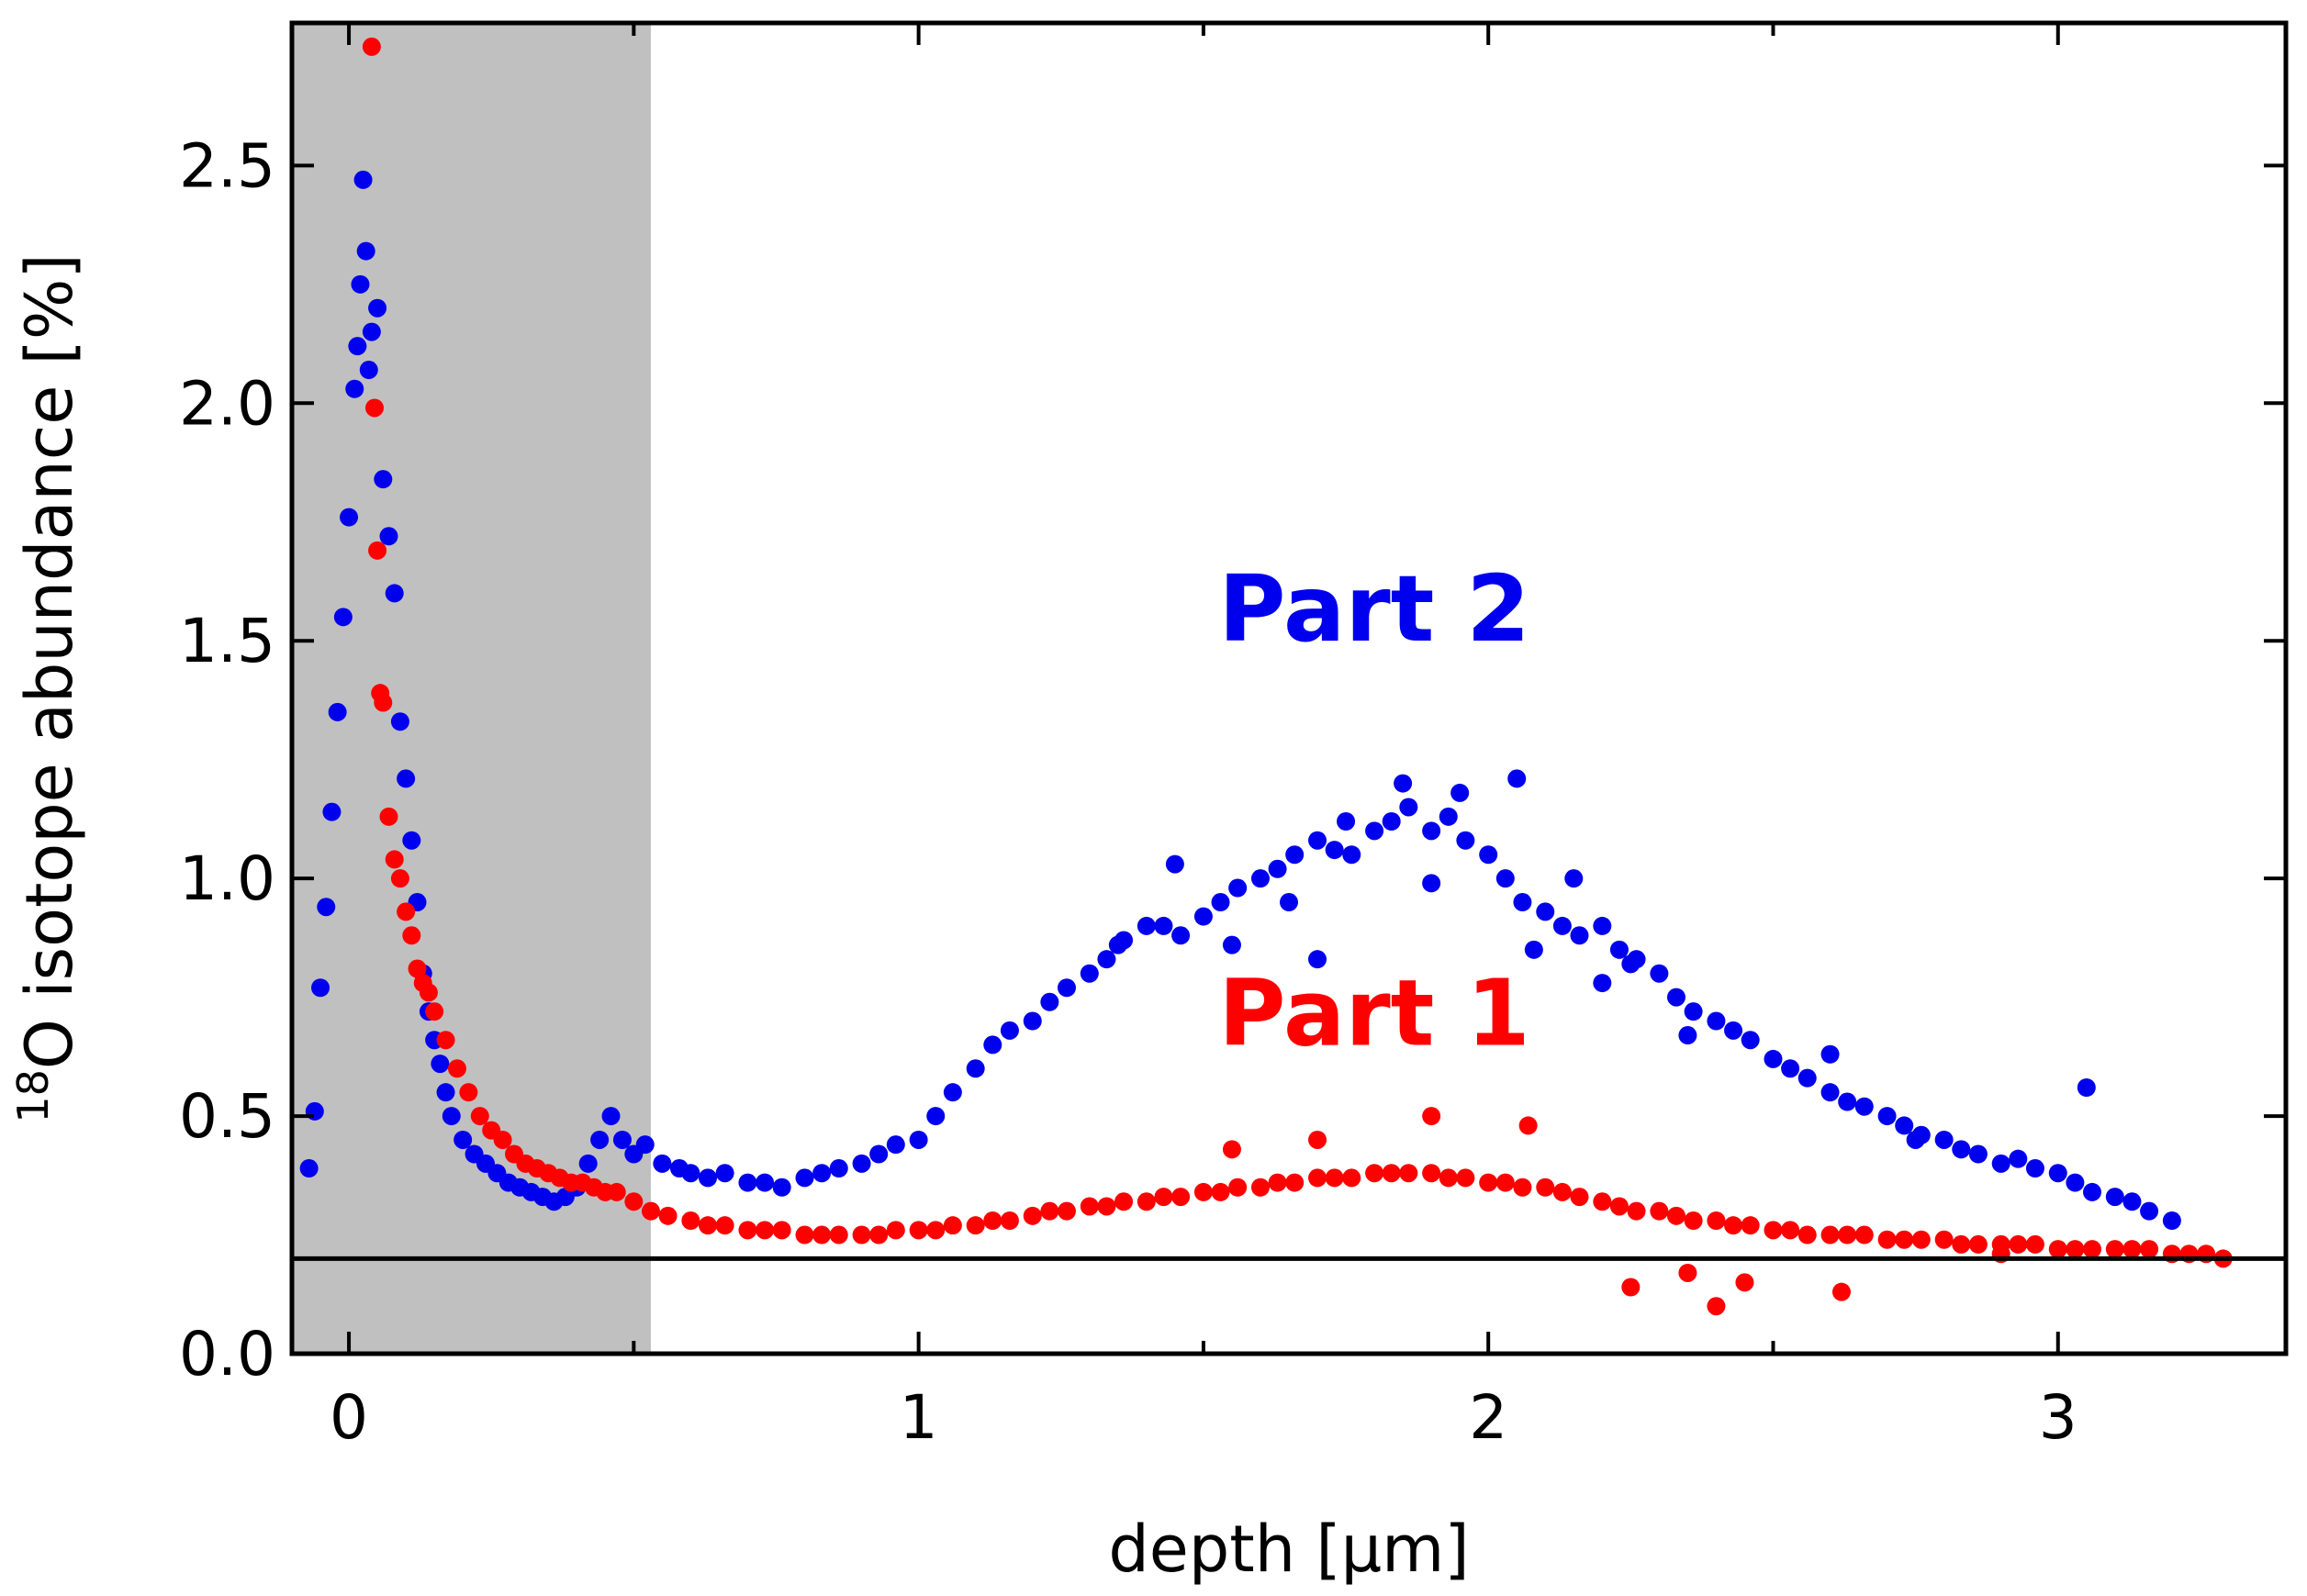 This screenshot has width=2307, height=1596. I want to click on y-tick-label: 0.5, so click(227, 1116).